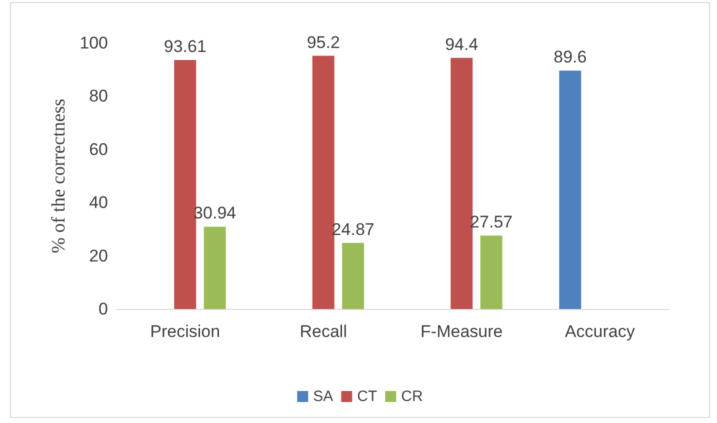 The height and width of the screenshot is (423, 717). Describe the element at coordinates (412, 396) in the screenshot. I see `legend-label: CR` at that location.